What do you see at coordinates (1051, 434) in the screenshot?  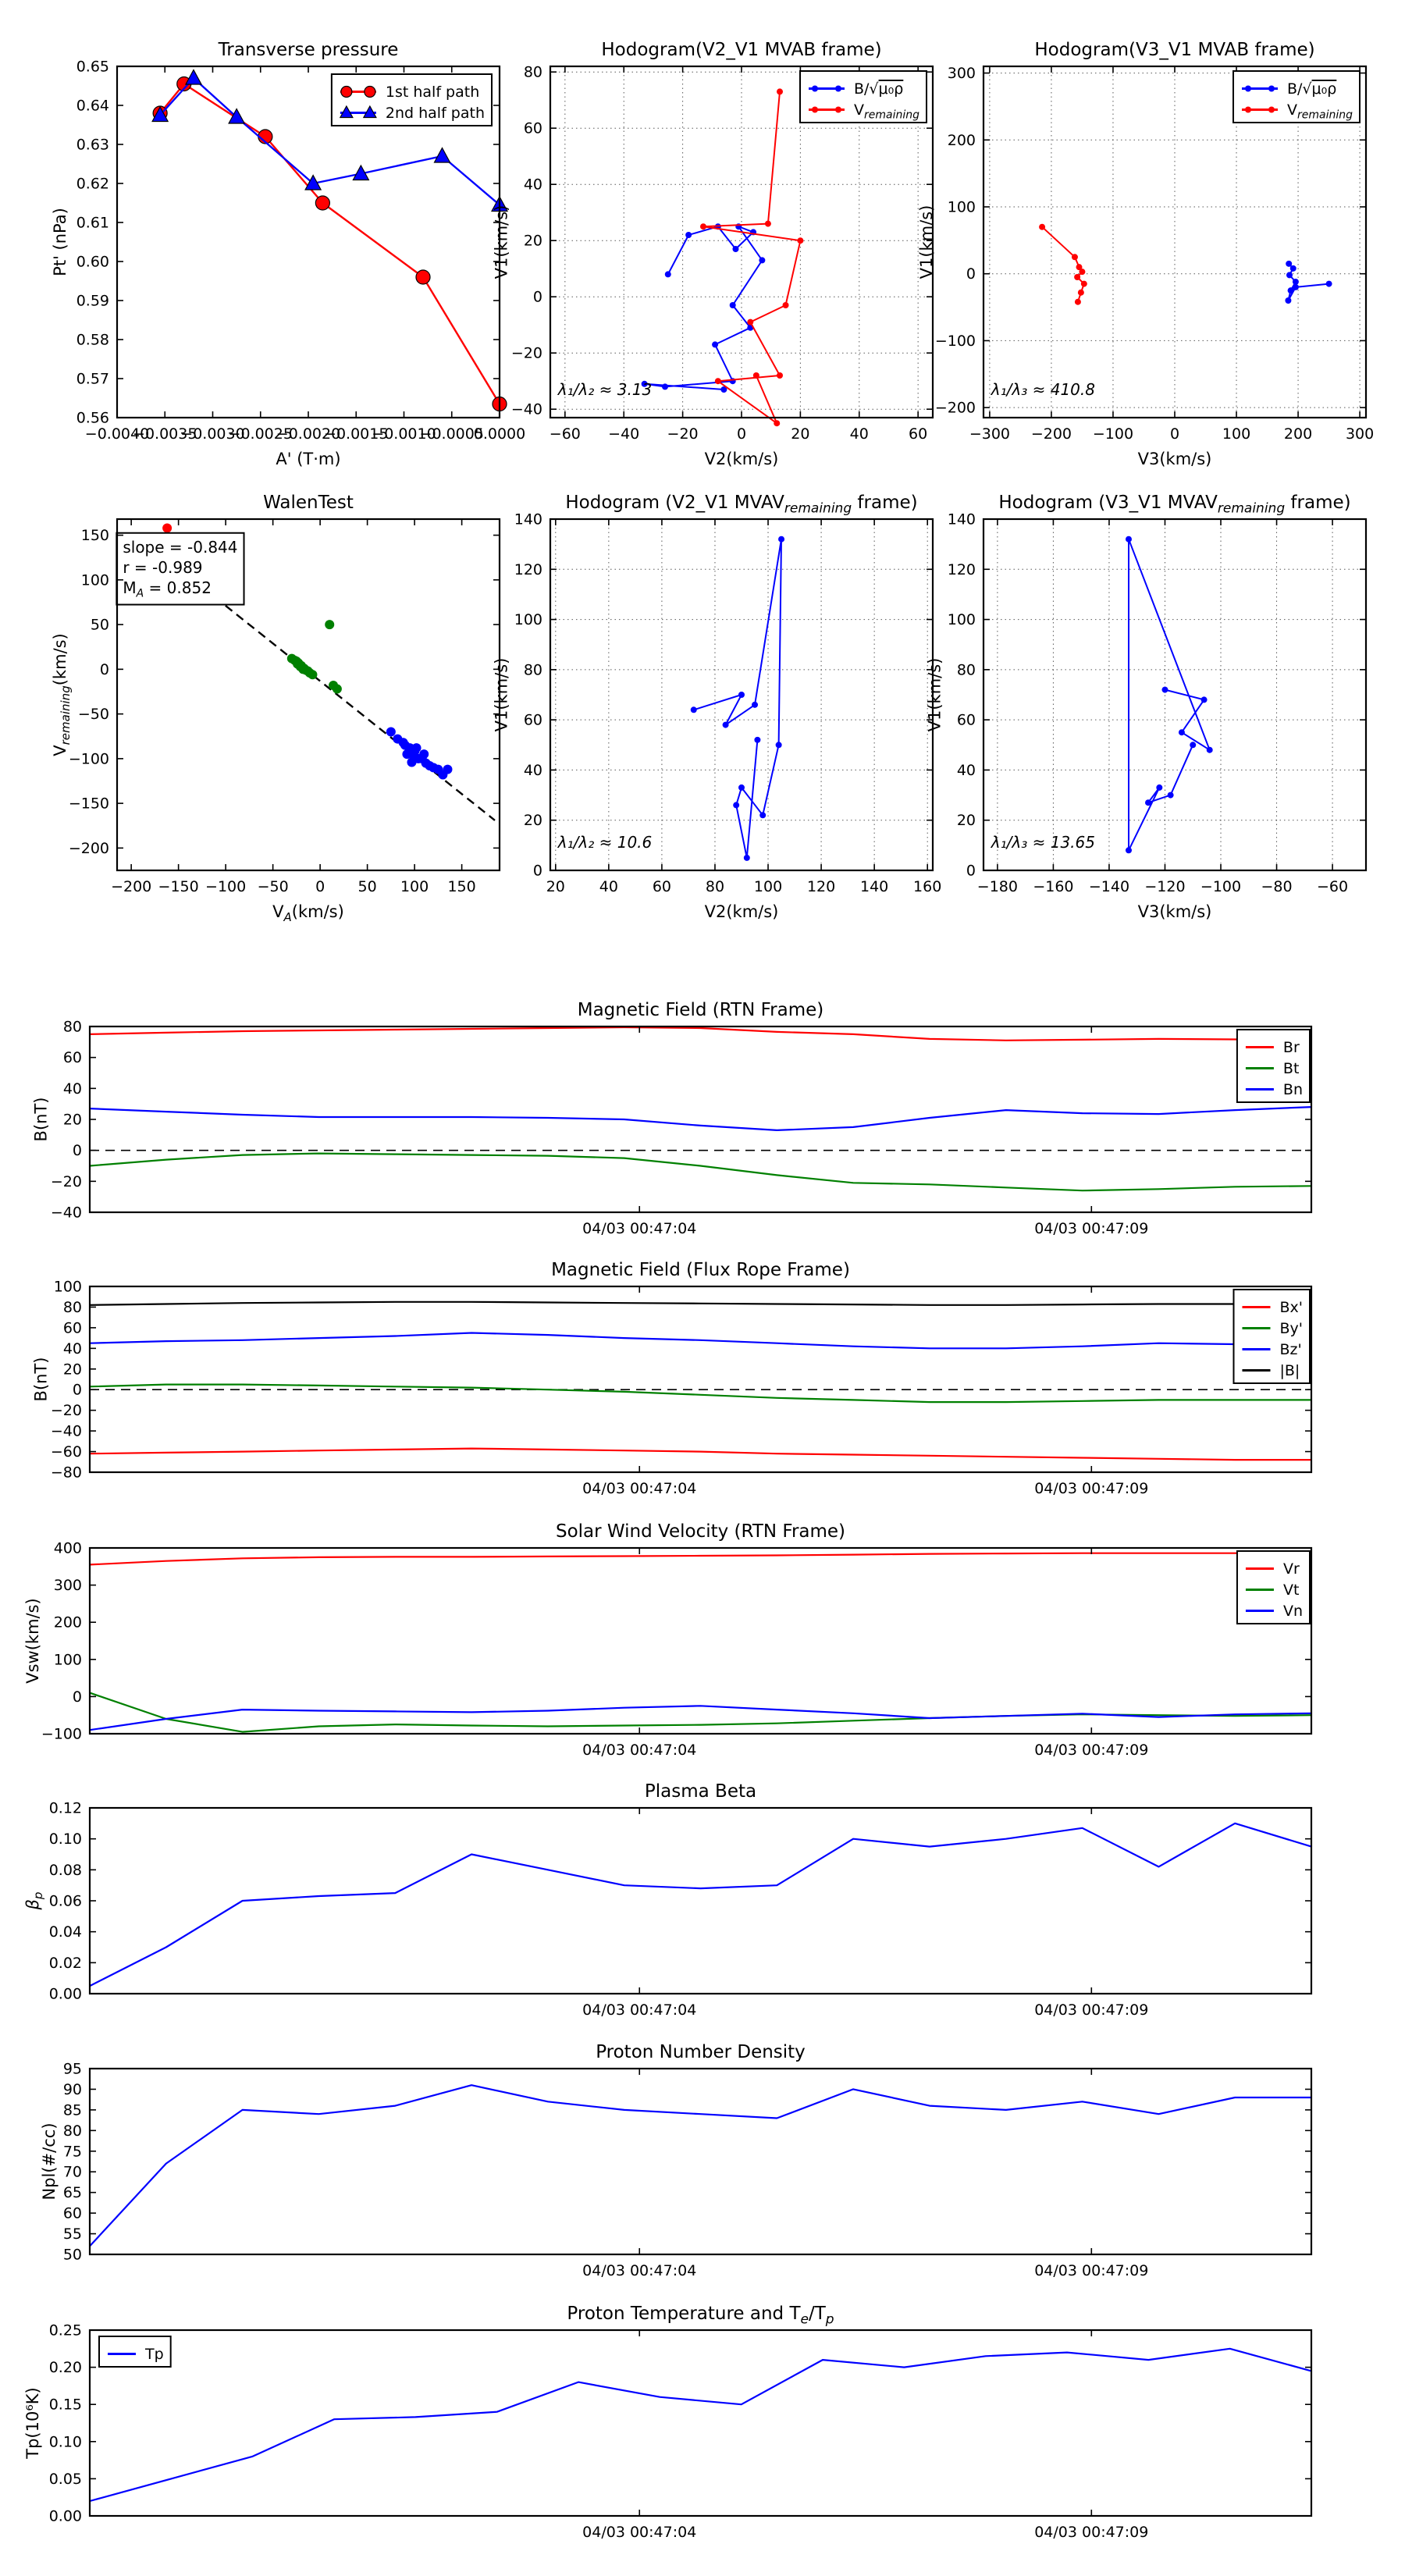 I see `svg-text: −200` at bounding box center [1051, 434].